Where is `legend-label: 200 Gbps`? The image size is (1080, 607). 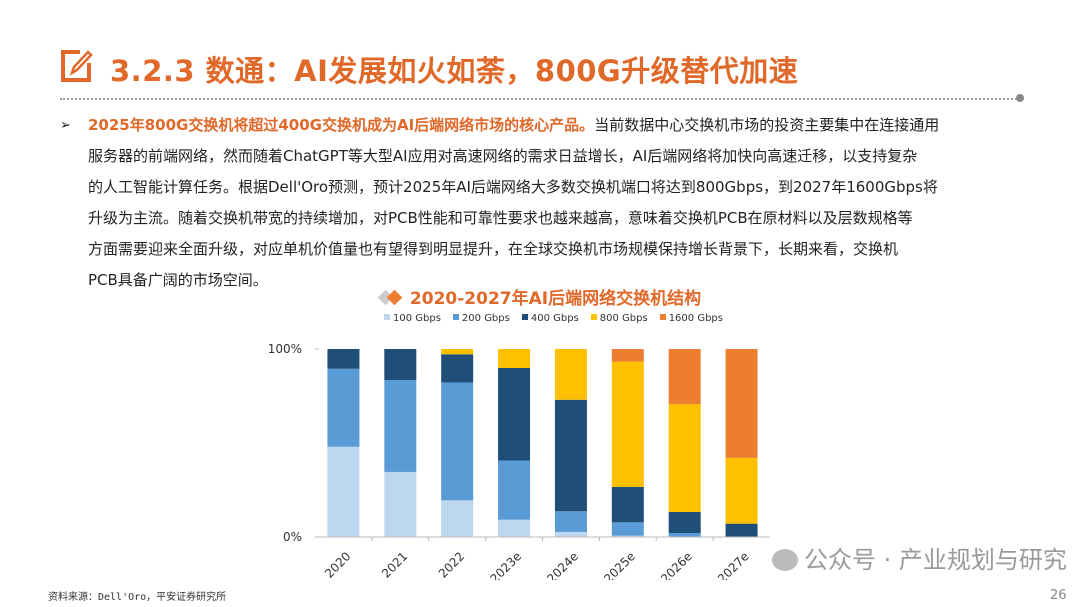
legend-label: 200 Gbps is located at coordinates (485, 318).